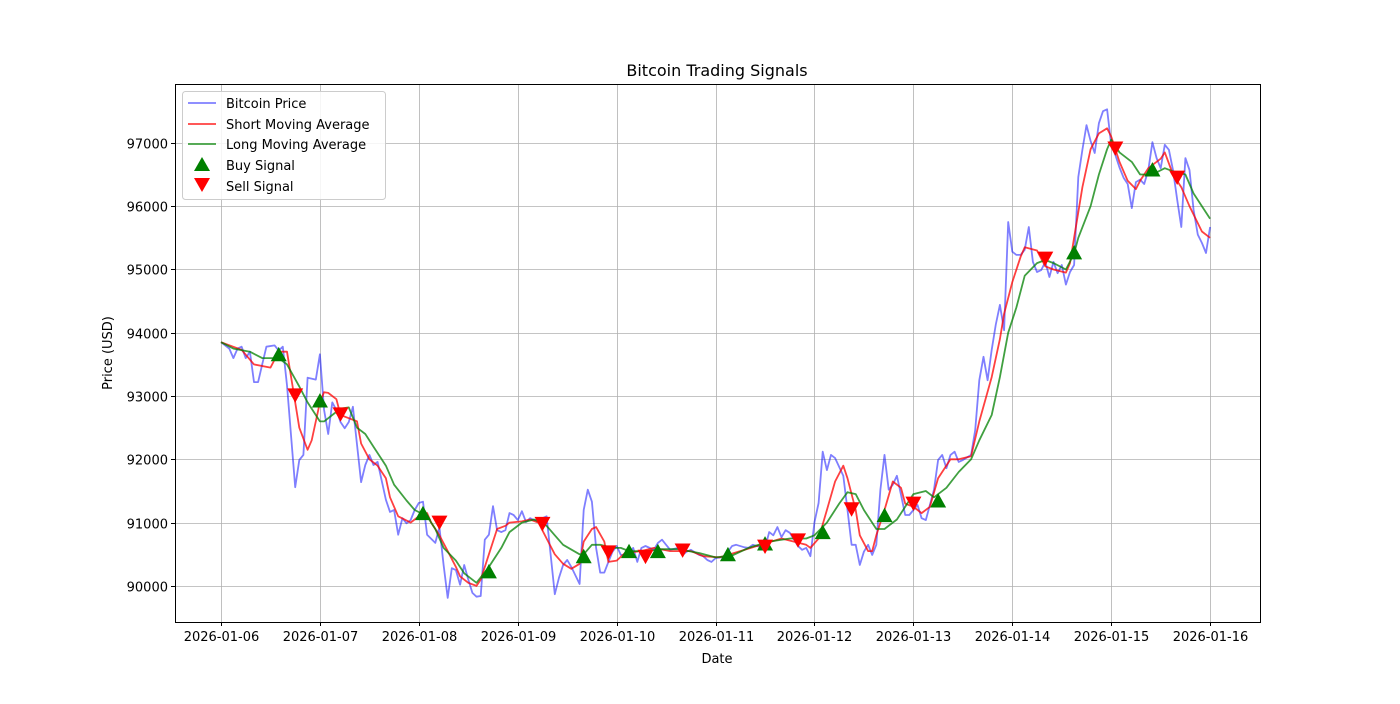  What do you see at coordinates (298, 125) in the screenshot?
I see `legend-label-short-ma: Short Moving Average` at bounding box center [298, 125].